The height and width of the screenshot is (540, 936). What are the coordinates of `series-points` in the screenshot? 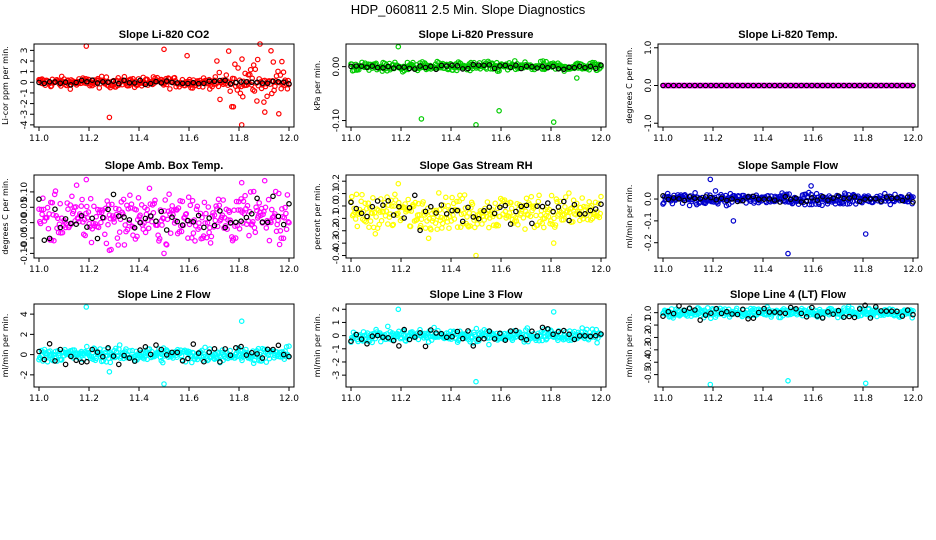 It's located at (164, 345).